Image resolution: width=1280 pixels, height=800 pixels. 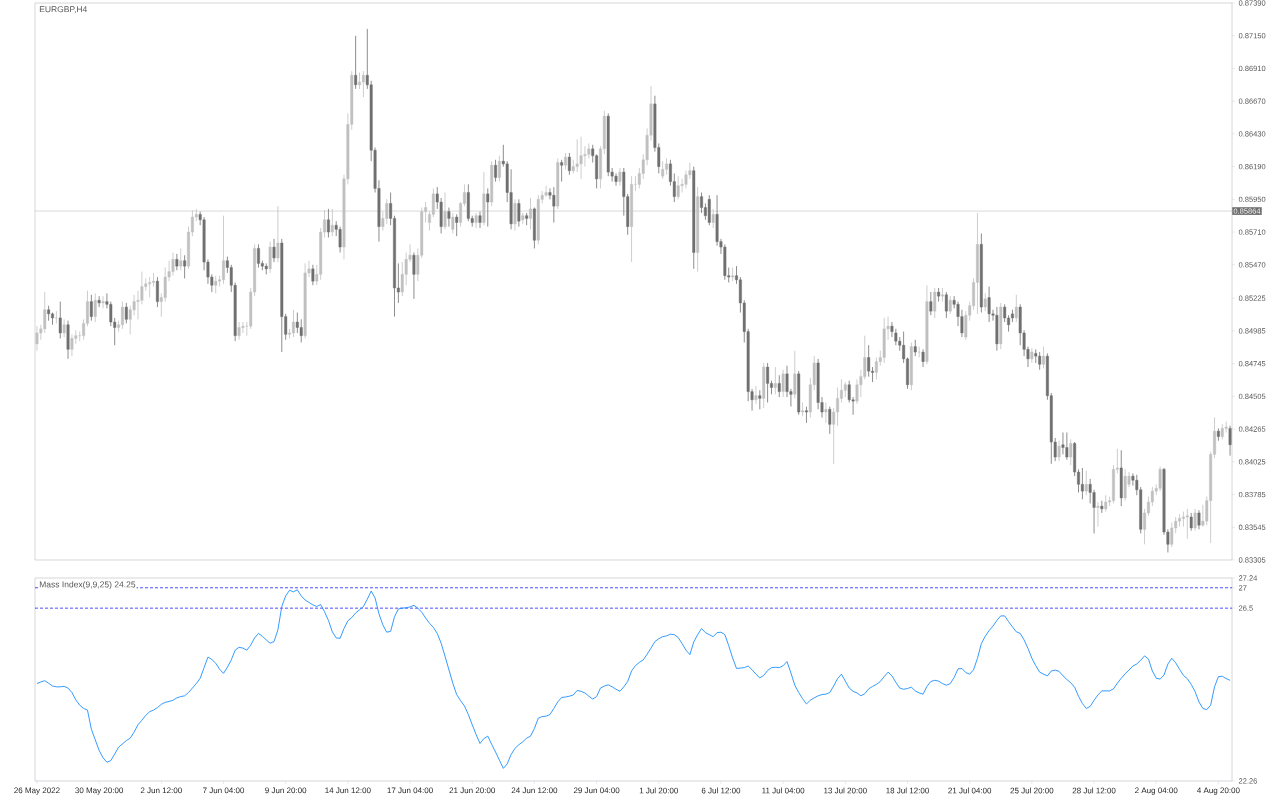 I want to click on x-tick-label: 1 Jul 20:00, so click(x=659, y=790).